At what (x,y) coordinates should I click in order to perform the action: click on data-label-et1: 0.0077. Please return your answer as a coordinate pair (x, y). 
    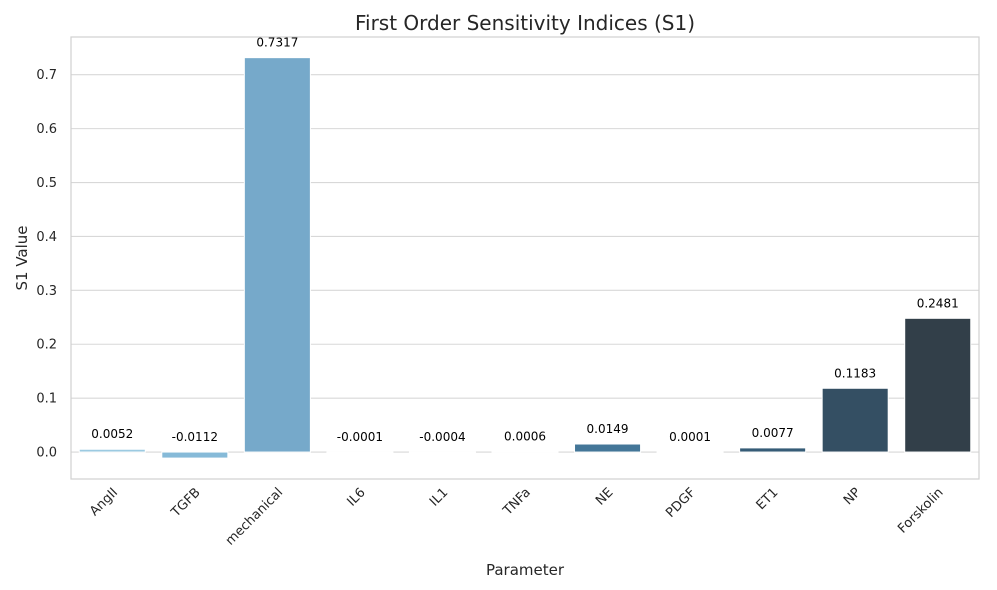
    Looking at the image, I should click on (773, 433).